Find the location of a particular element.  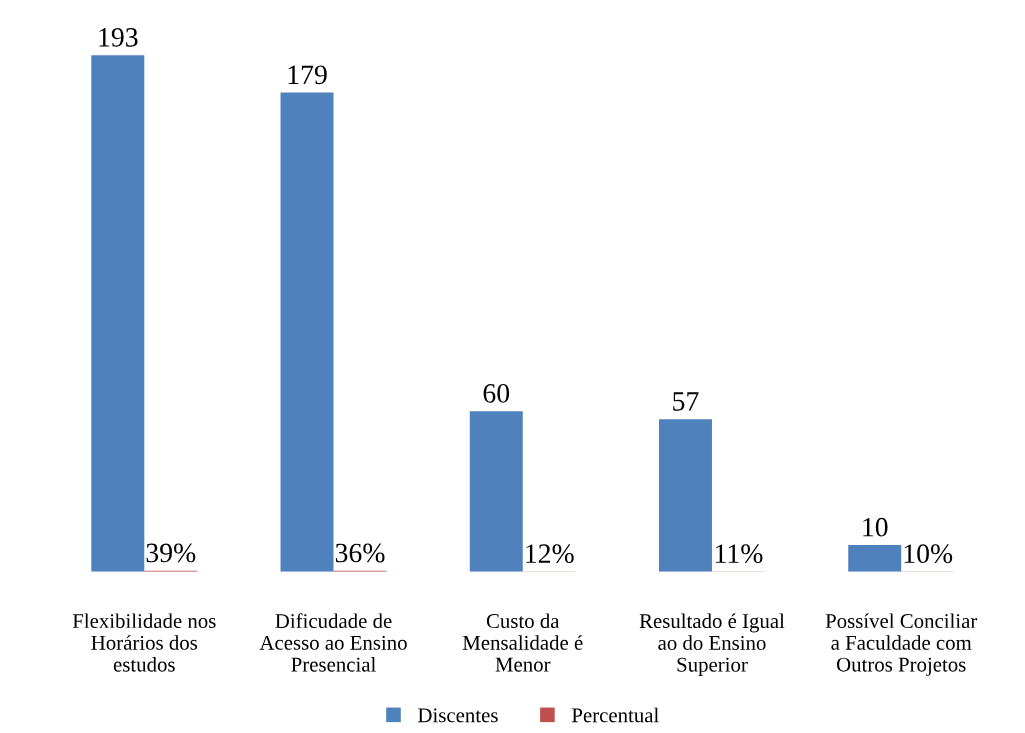

legend-label: Discentes is located at coordinates (458, 715).